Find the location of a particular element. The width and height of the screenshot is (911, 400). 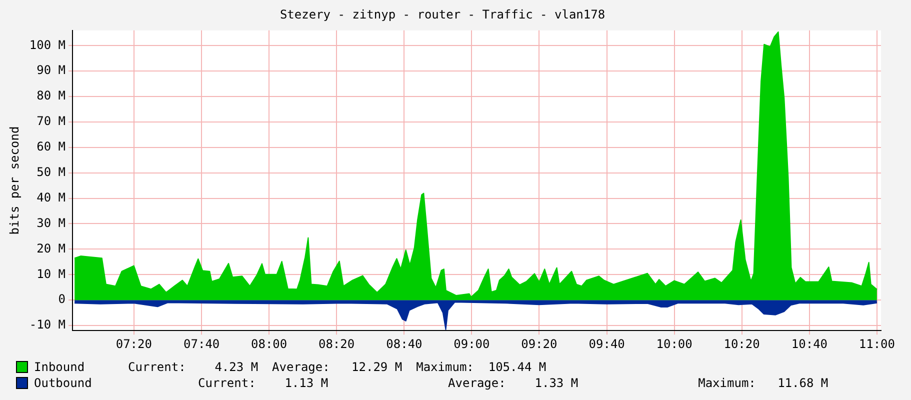

text: Current: 1.13 M is located at coordinates (263, 383).